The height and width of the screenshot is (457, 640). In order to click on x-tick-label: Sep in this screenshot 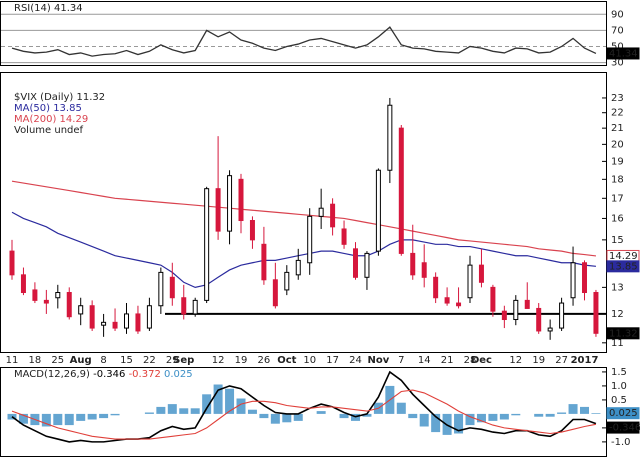, I will do `click(183, 360)`.